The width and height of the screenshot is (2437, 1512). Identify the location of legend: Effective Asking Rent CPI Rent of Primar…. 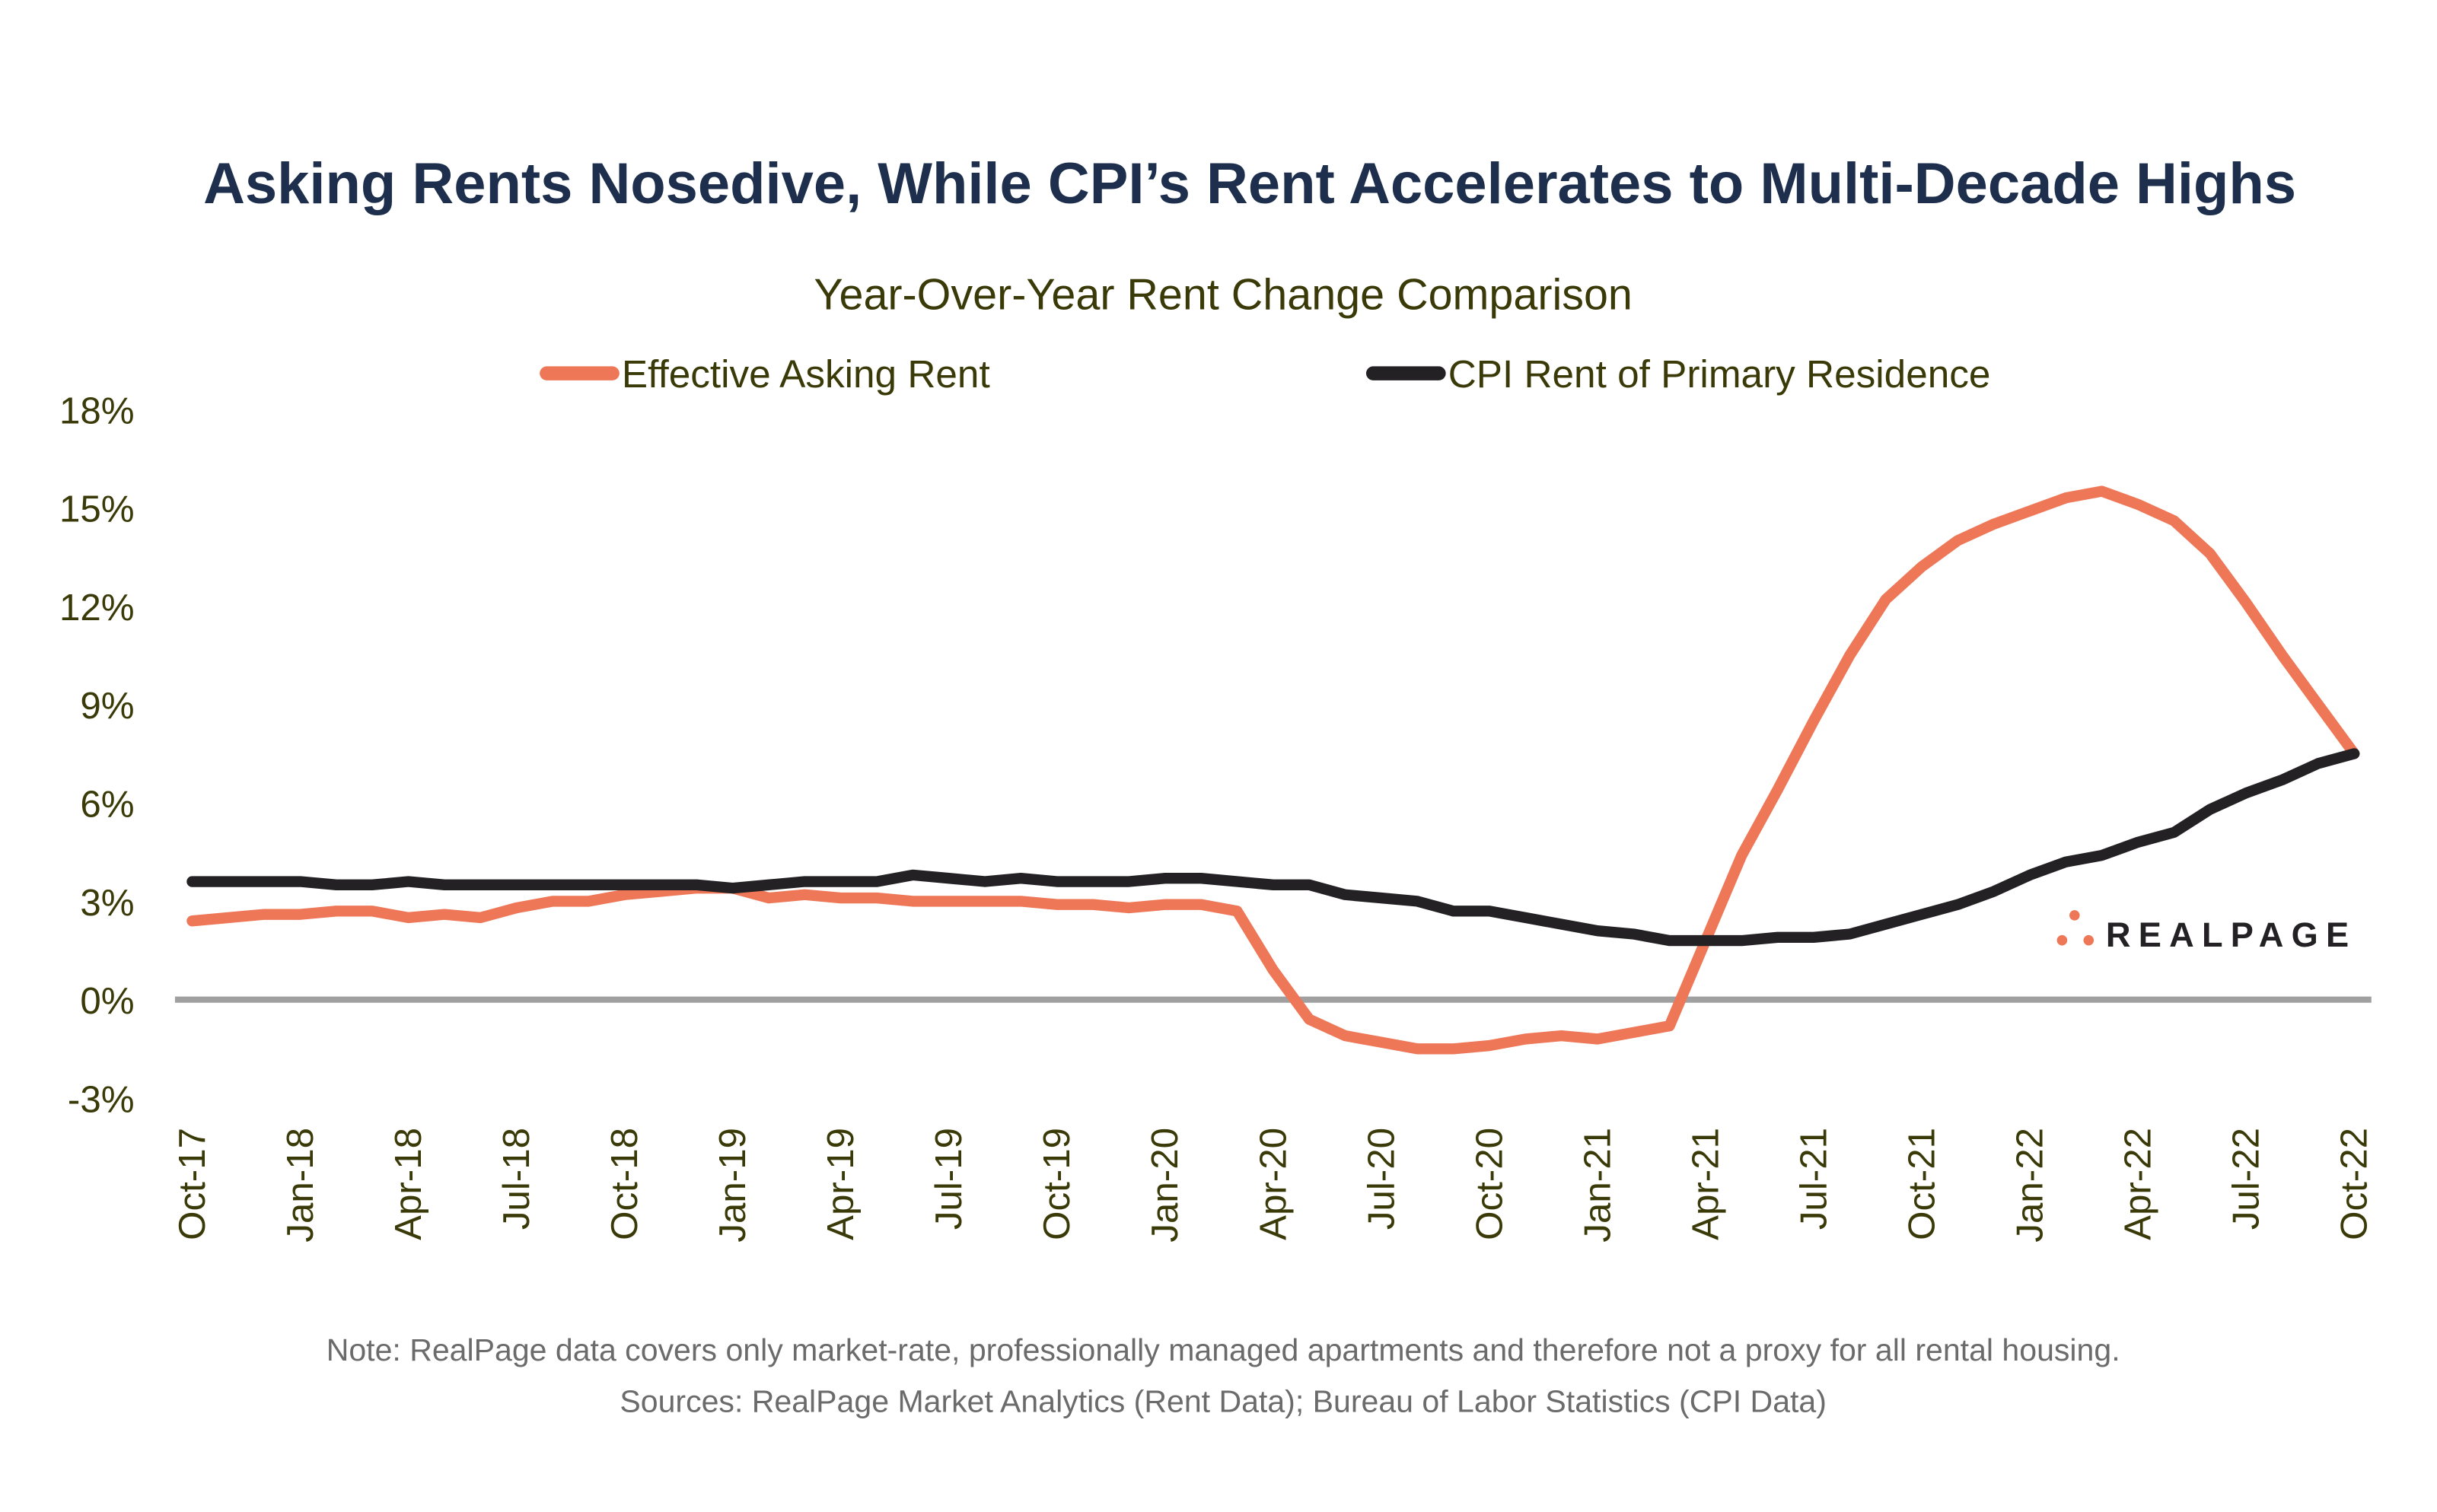
(1265, 374).